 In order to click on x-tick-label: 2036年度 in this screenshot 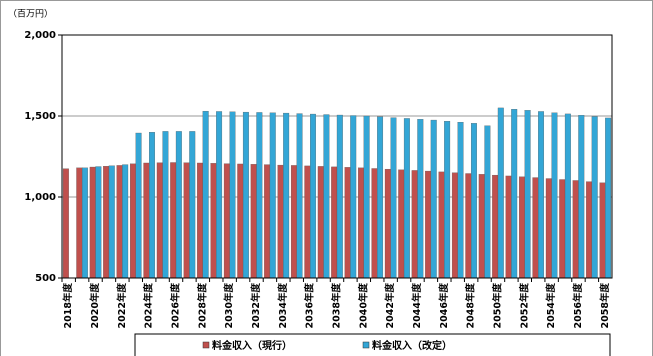, I will do `click(310, 306)`.